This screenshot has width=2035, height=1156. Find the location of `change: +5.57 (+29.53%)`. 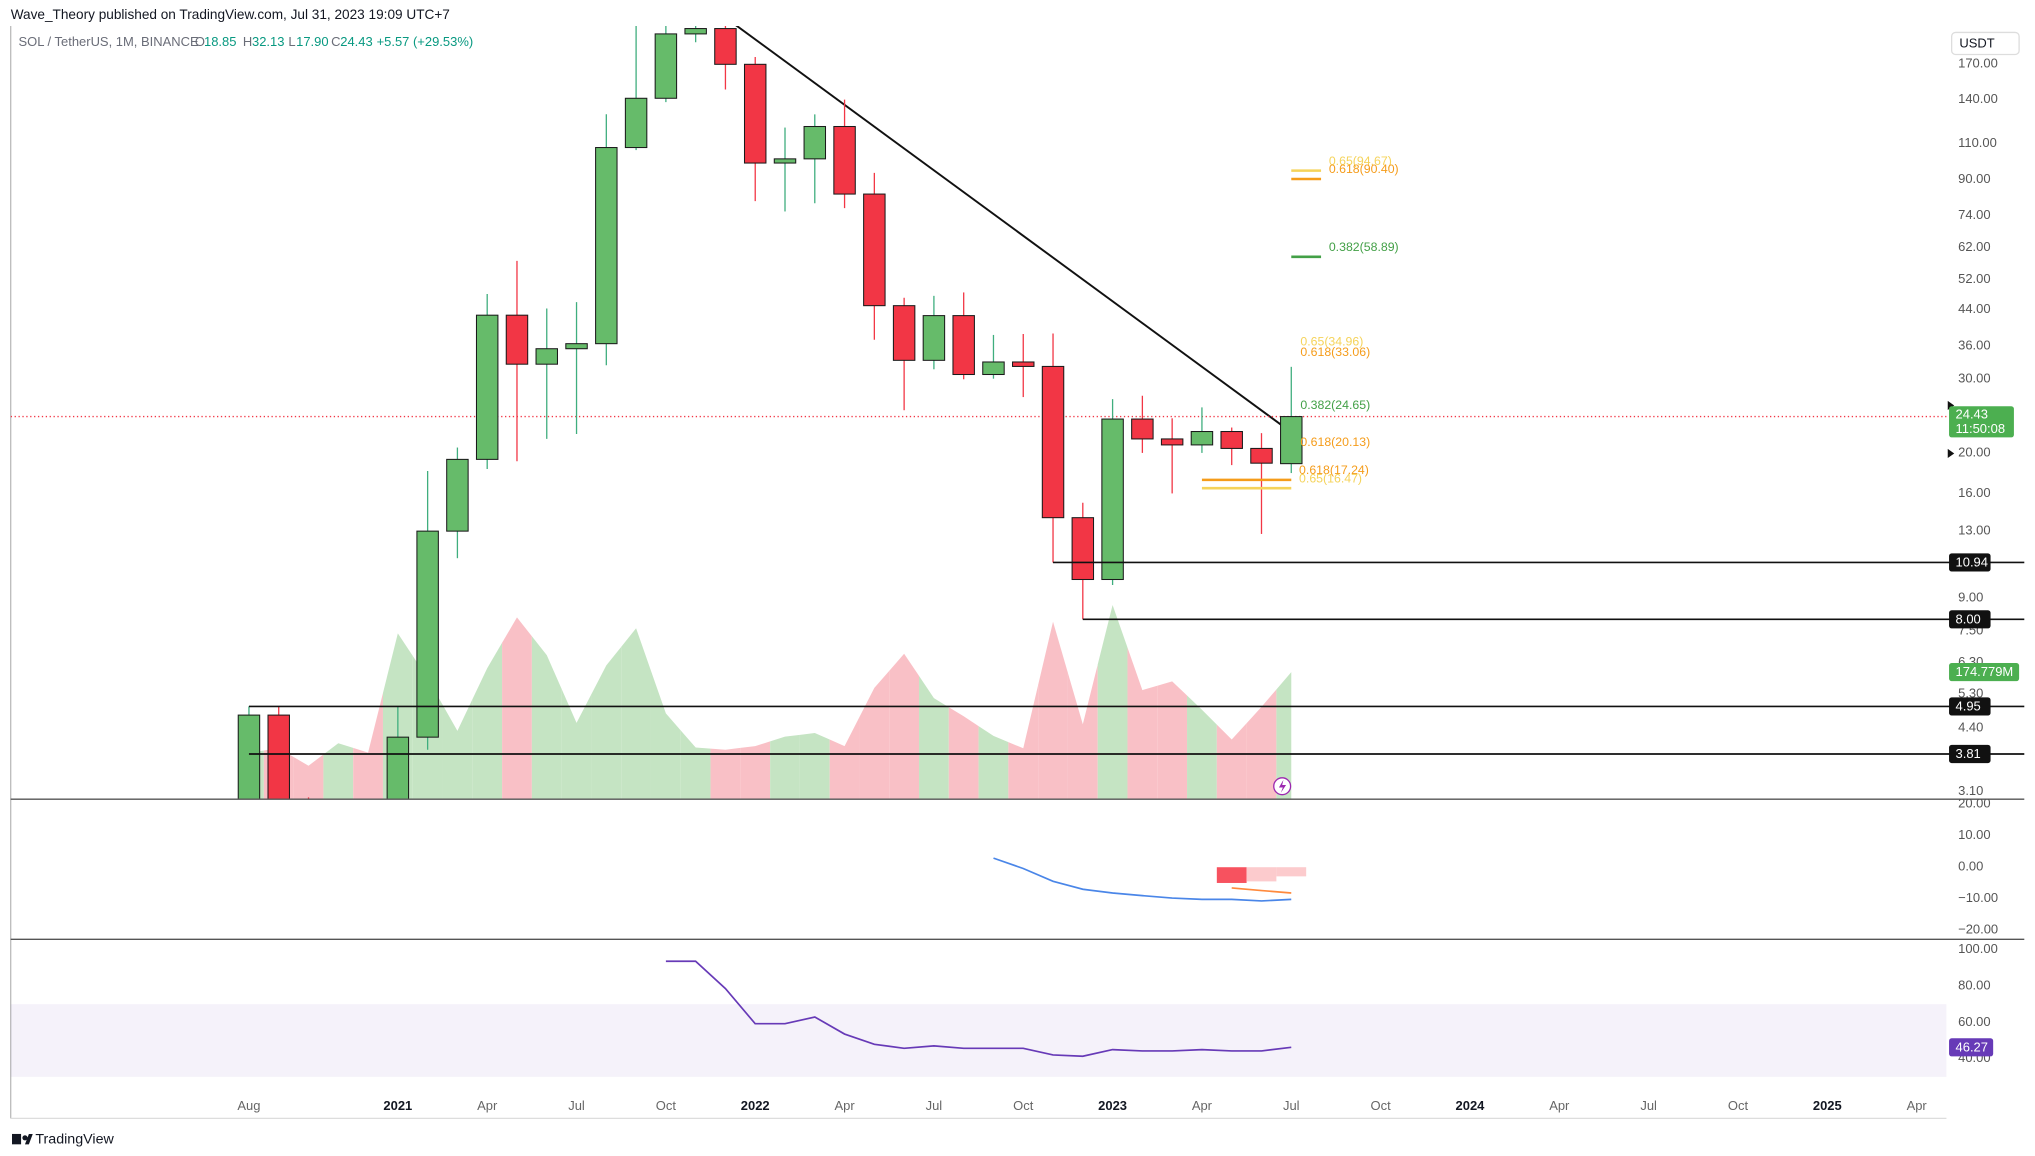

change: +5.57 (+29.53%) is located at coordinates (425, 41).